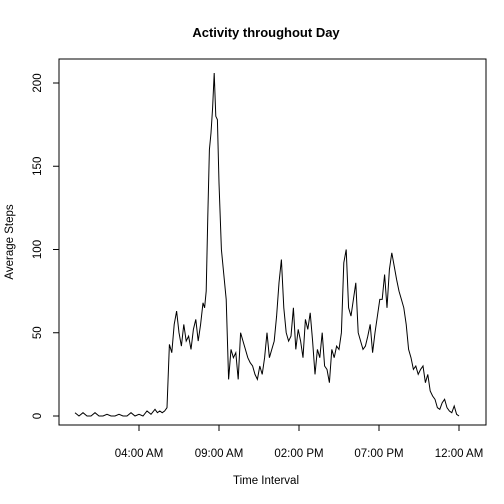 The height and width of the screenshot is (504, 504). What do you see at coordinates (38, 249) in the screenshot?
I see `y-tick-label: 100` at bounding box center [38, 249].